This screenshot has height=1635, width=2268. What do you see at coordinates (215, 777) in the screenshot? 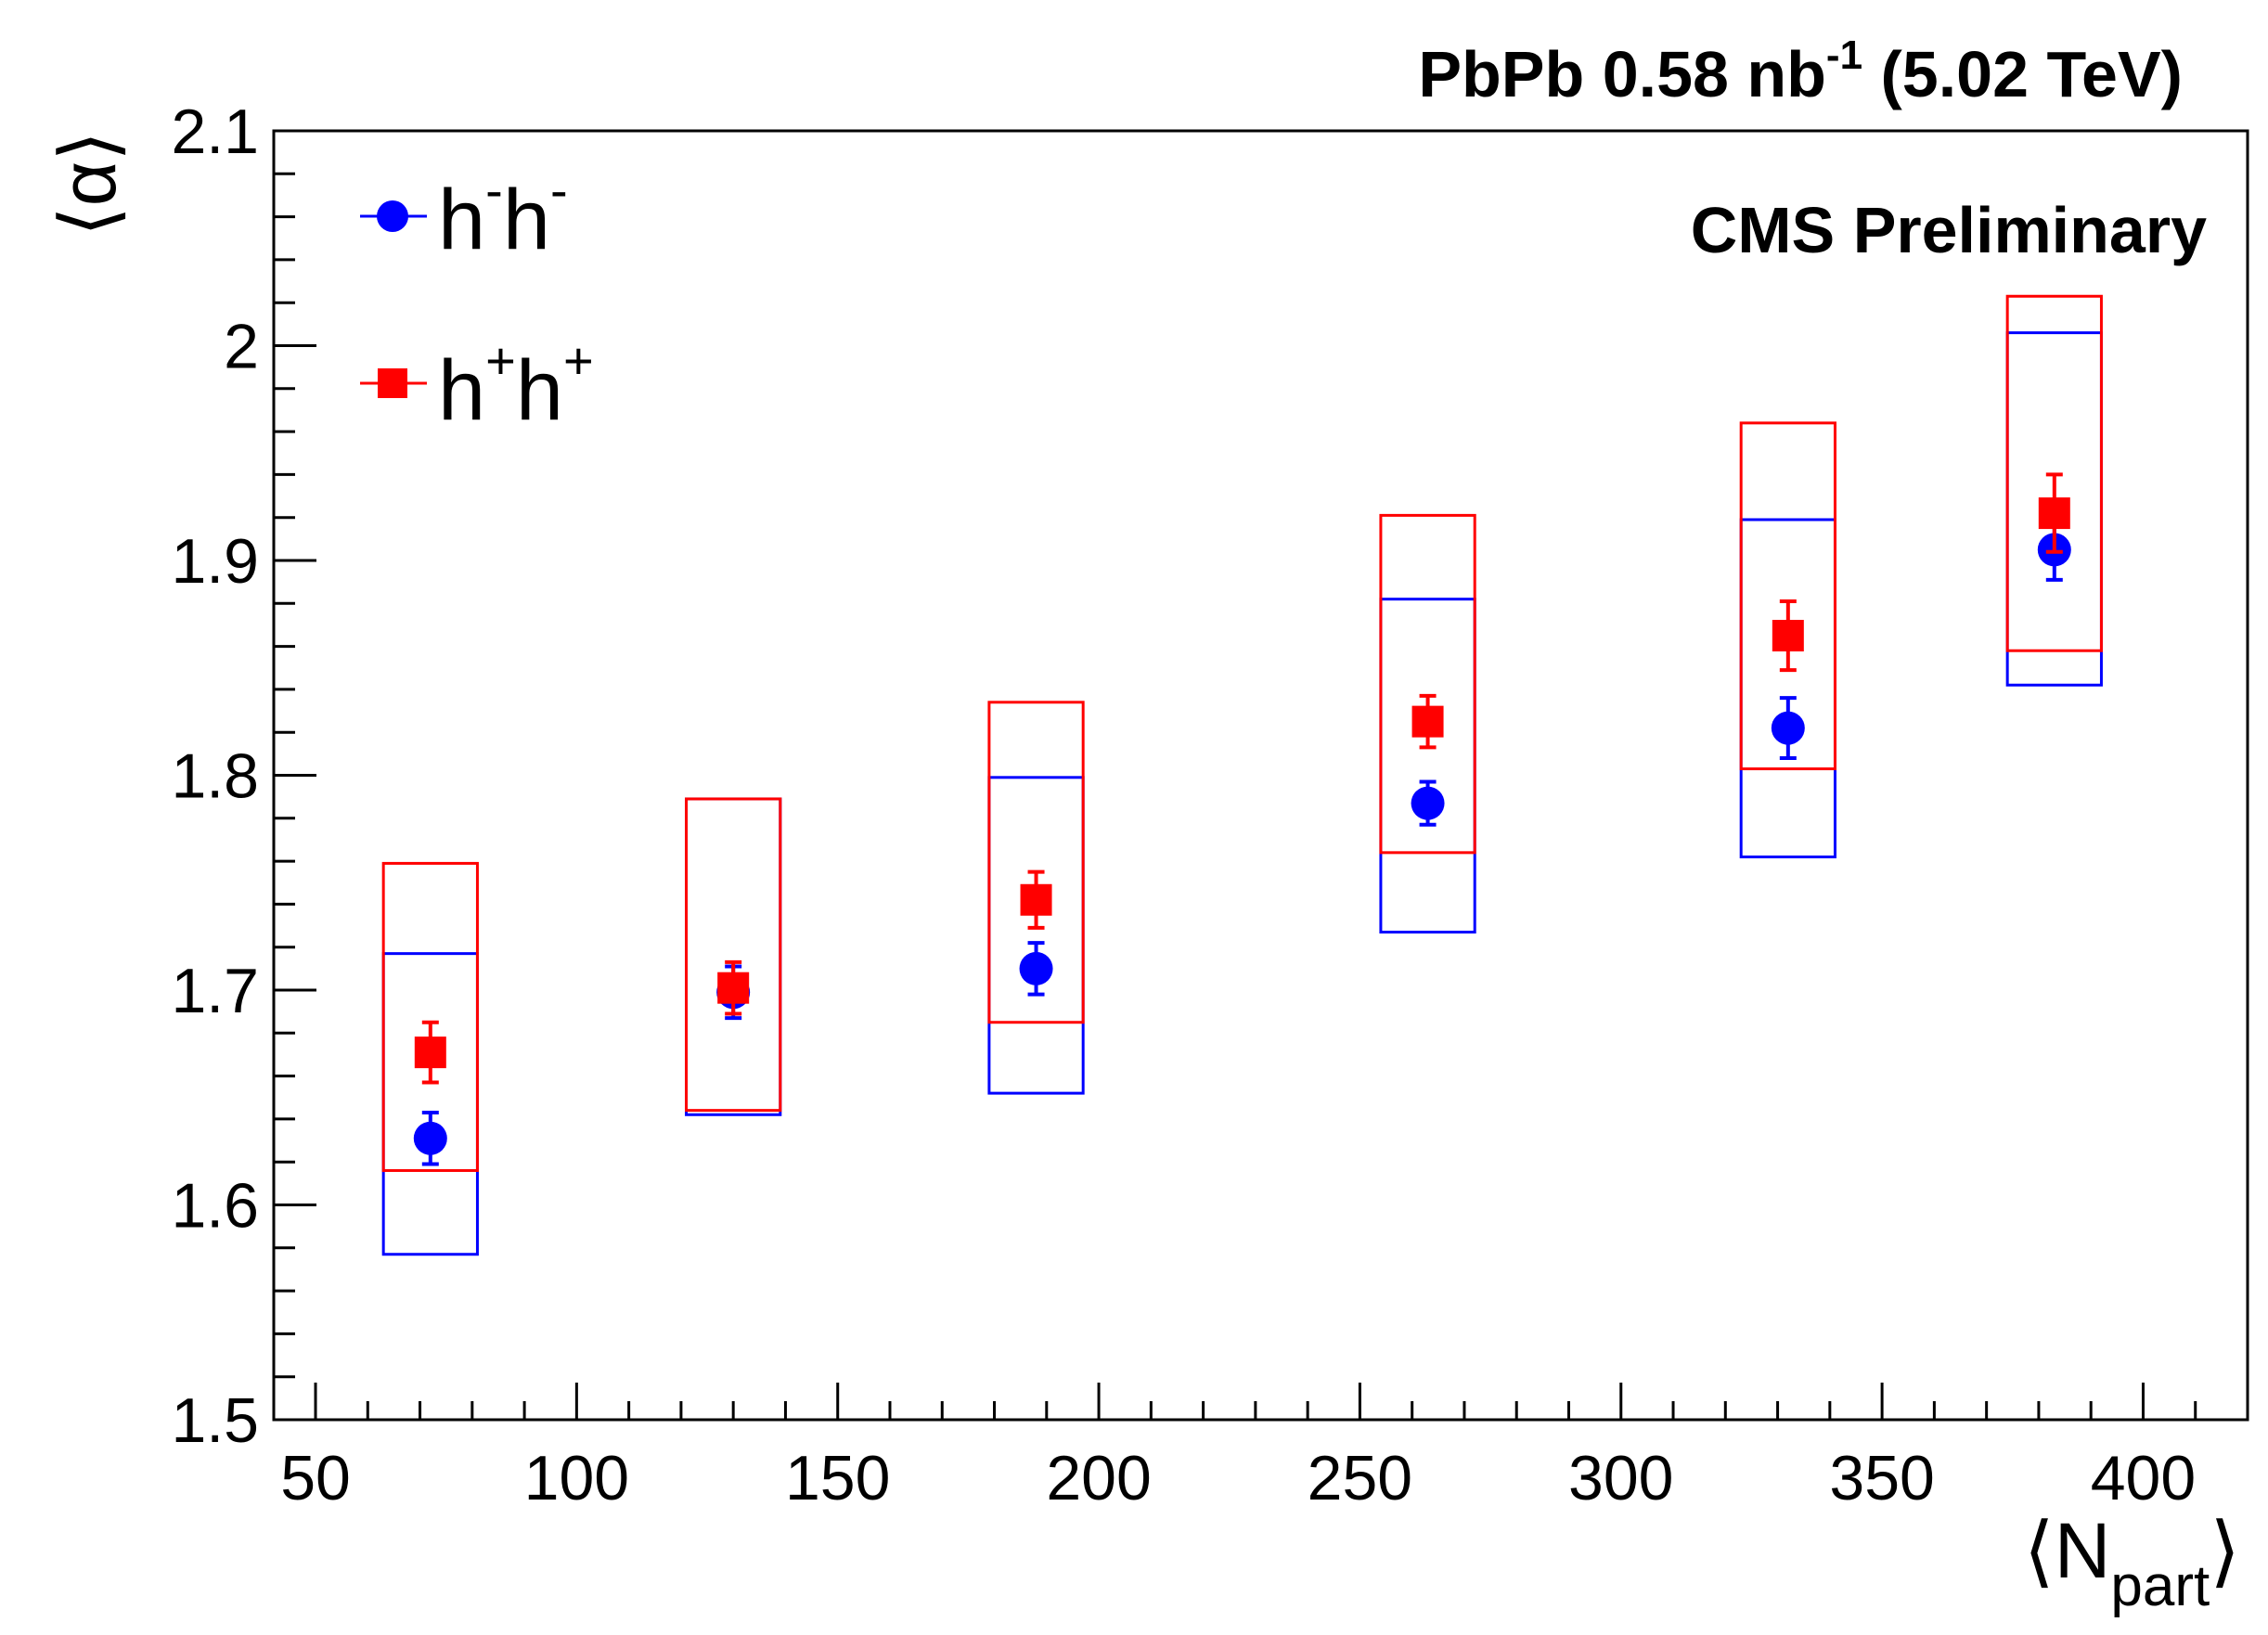
I see `y-tick-label: 1.8` at bounding box center [215, 777].